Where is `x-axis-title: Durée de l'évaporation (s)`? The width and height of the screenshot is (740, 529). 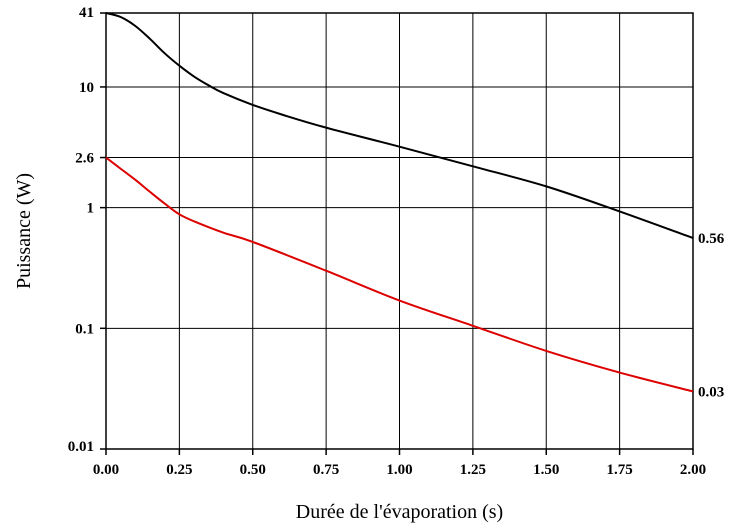
x-axis-title: Durée de l'évaporation (s) is located at coordinates (399, 512).